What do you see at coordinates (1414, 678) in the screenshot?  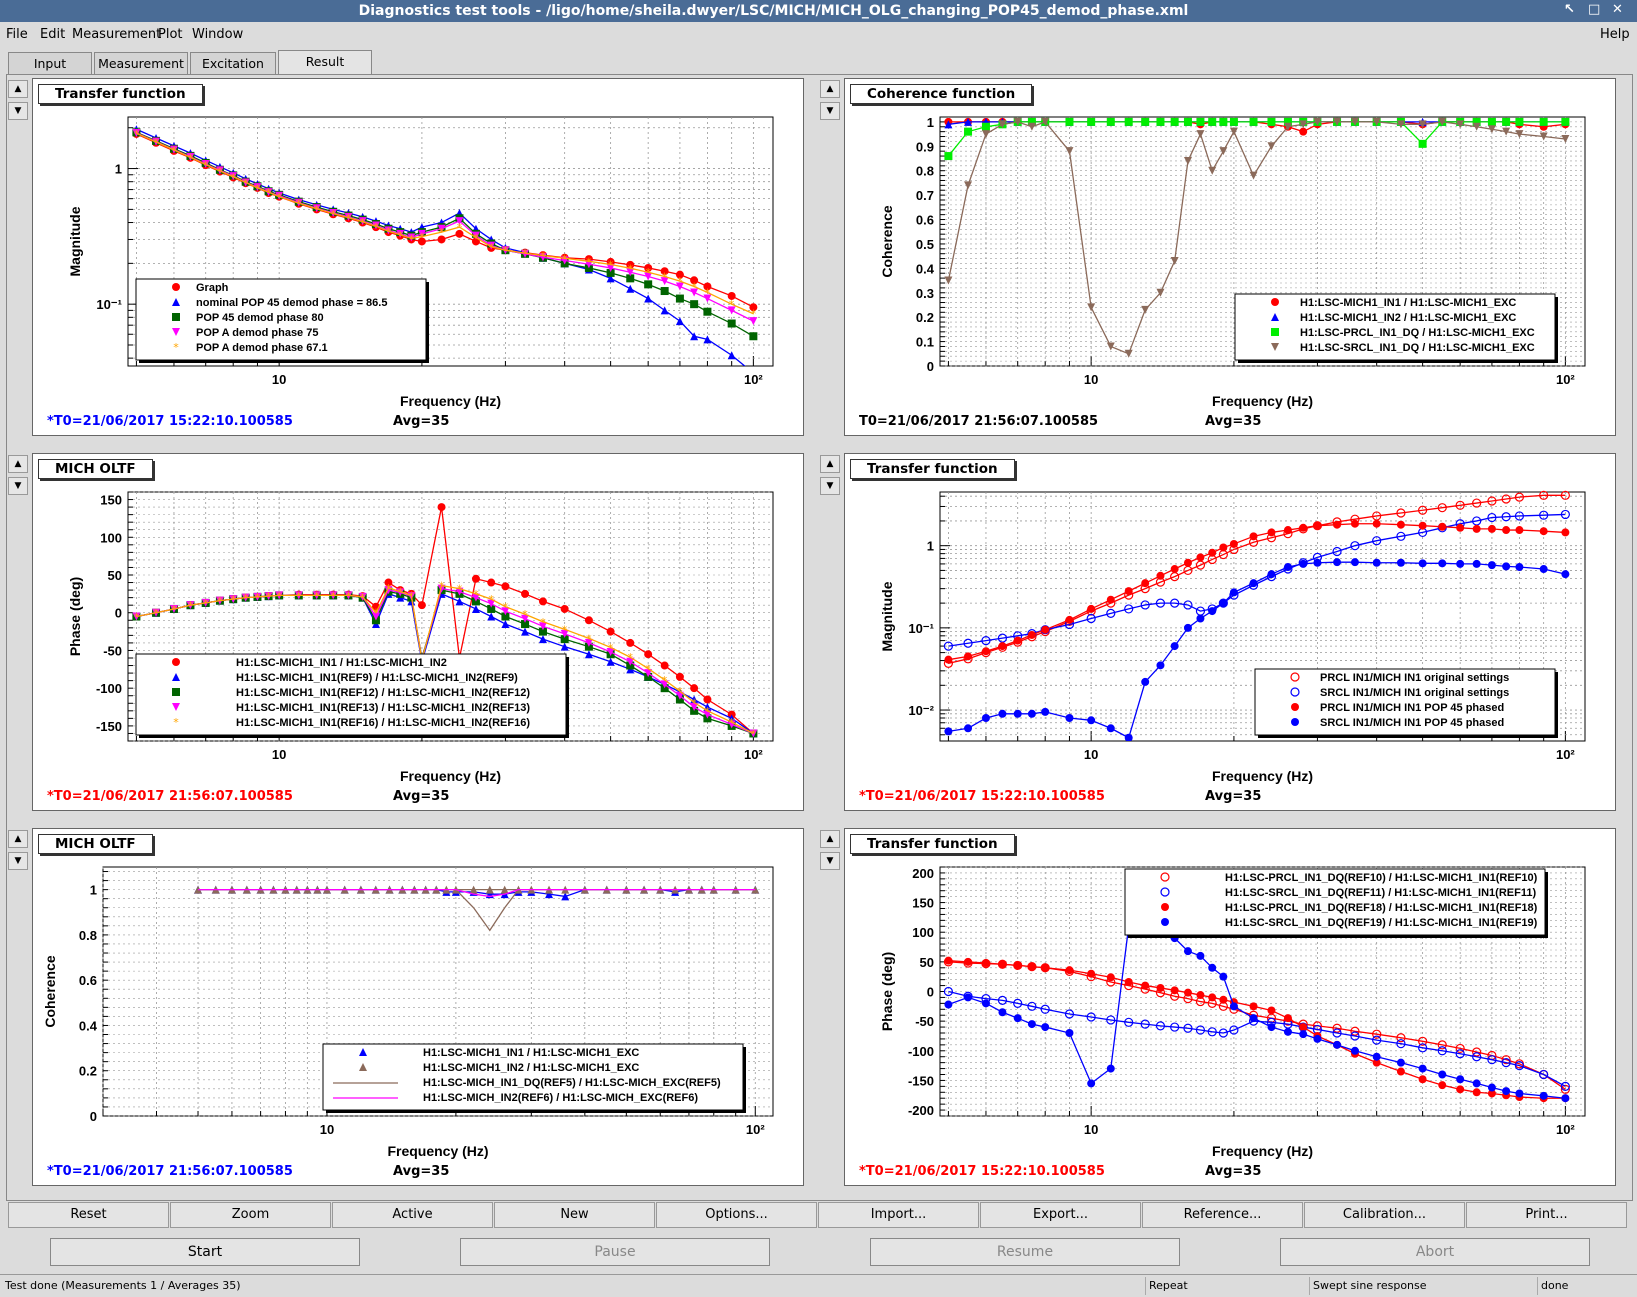 I see `legend-entry: PRCL IN1/MICH IN1 original settings` at bounding box center [1414, 678].